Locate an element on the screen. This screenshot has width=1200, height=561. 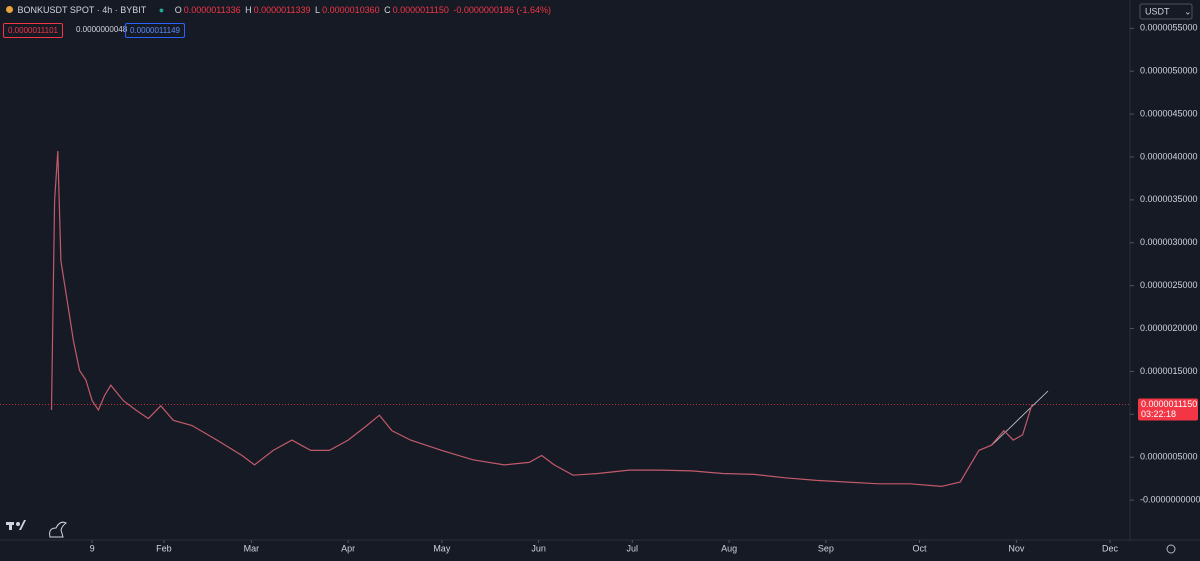
x-tick-label: Aug is located at coordinates (729, 548).